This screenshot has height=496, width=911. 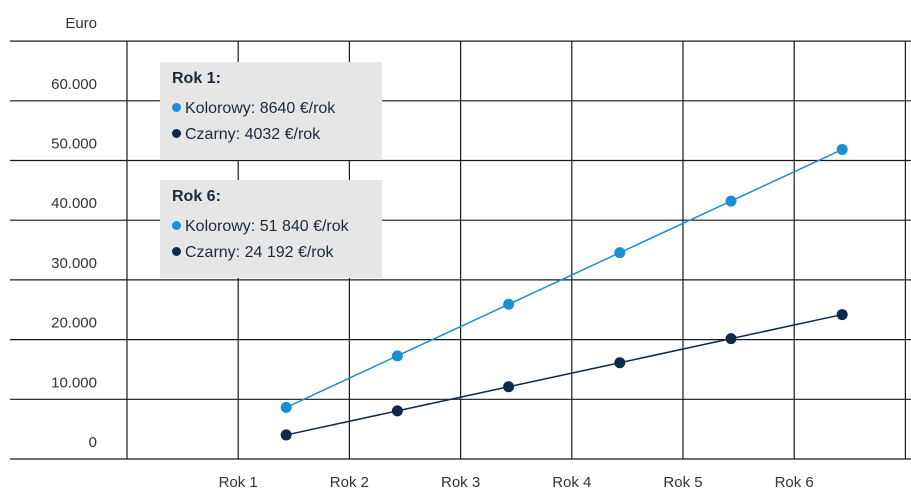 I want to click on x-tick-label: Rok 4, so click(x=571, y=482).